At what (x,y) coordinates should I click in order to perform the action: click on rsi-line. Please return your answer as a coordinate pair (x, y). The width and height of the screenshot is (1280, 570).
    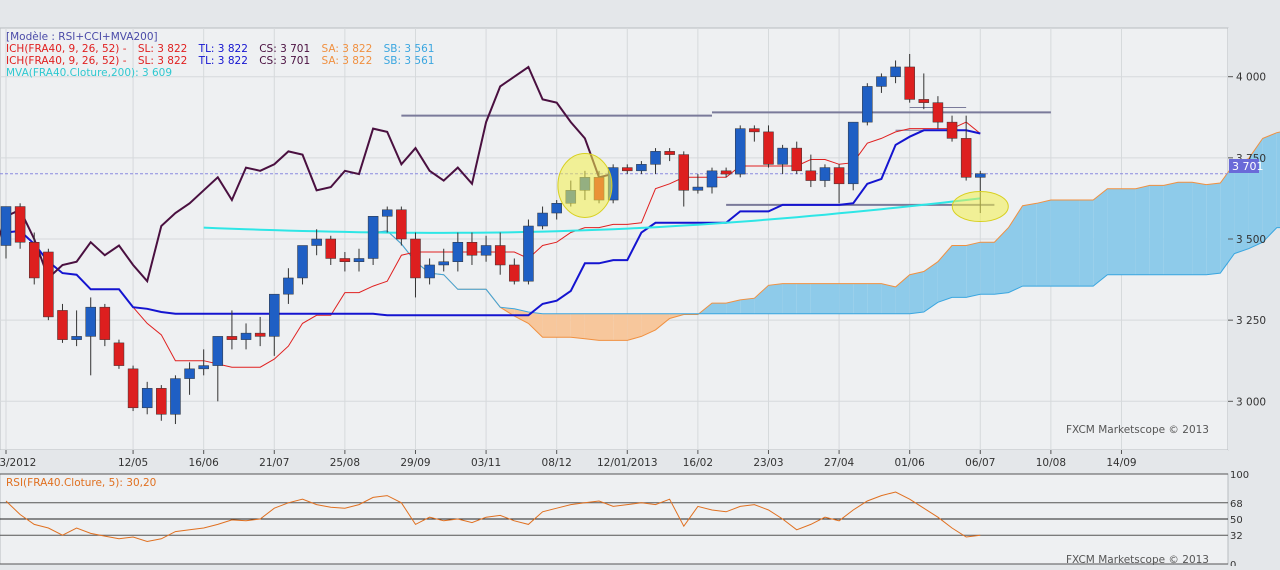
    Looking at the image, I should click on (493, 517).